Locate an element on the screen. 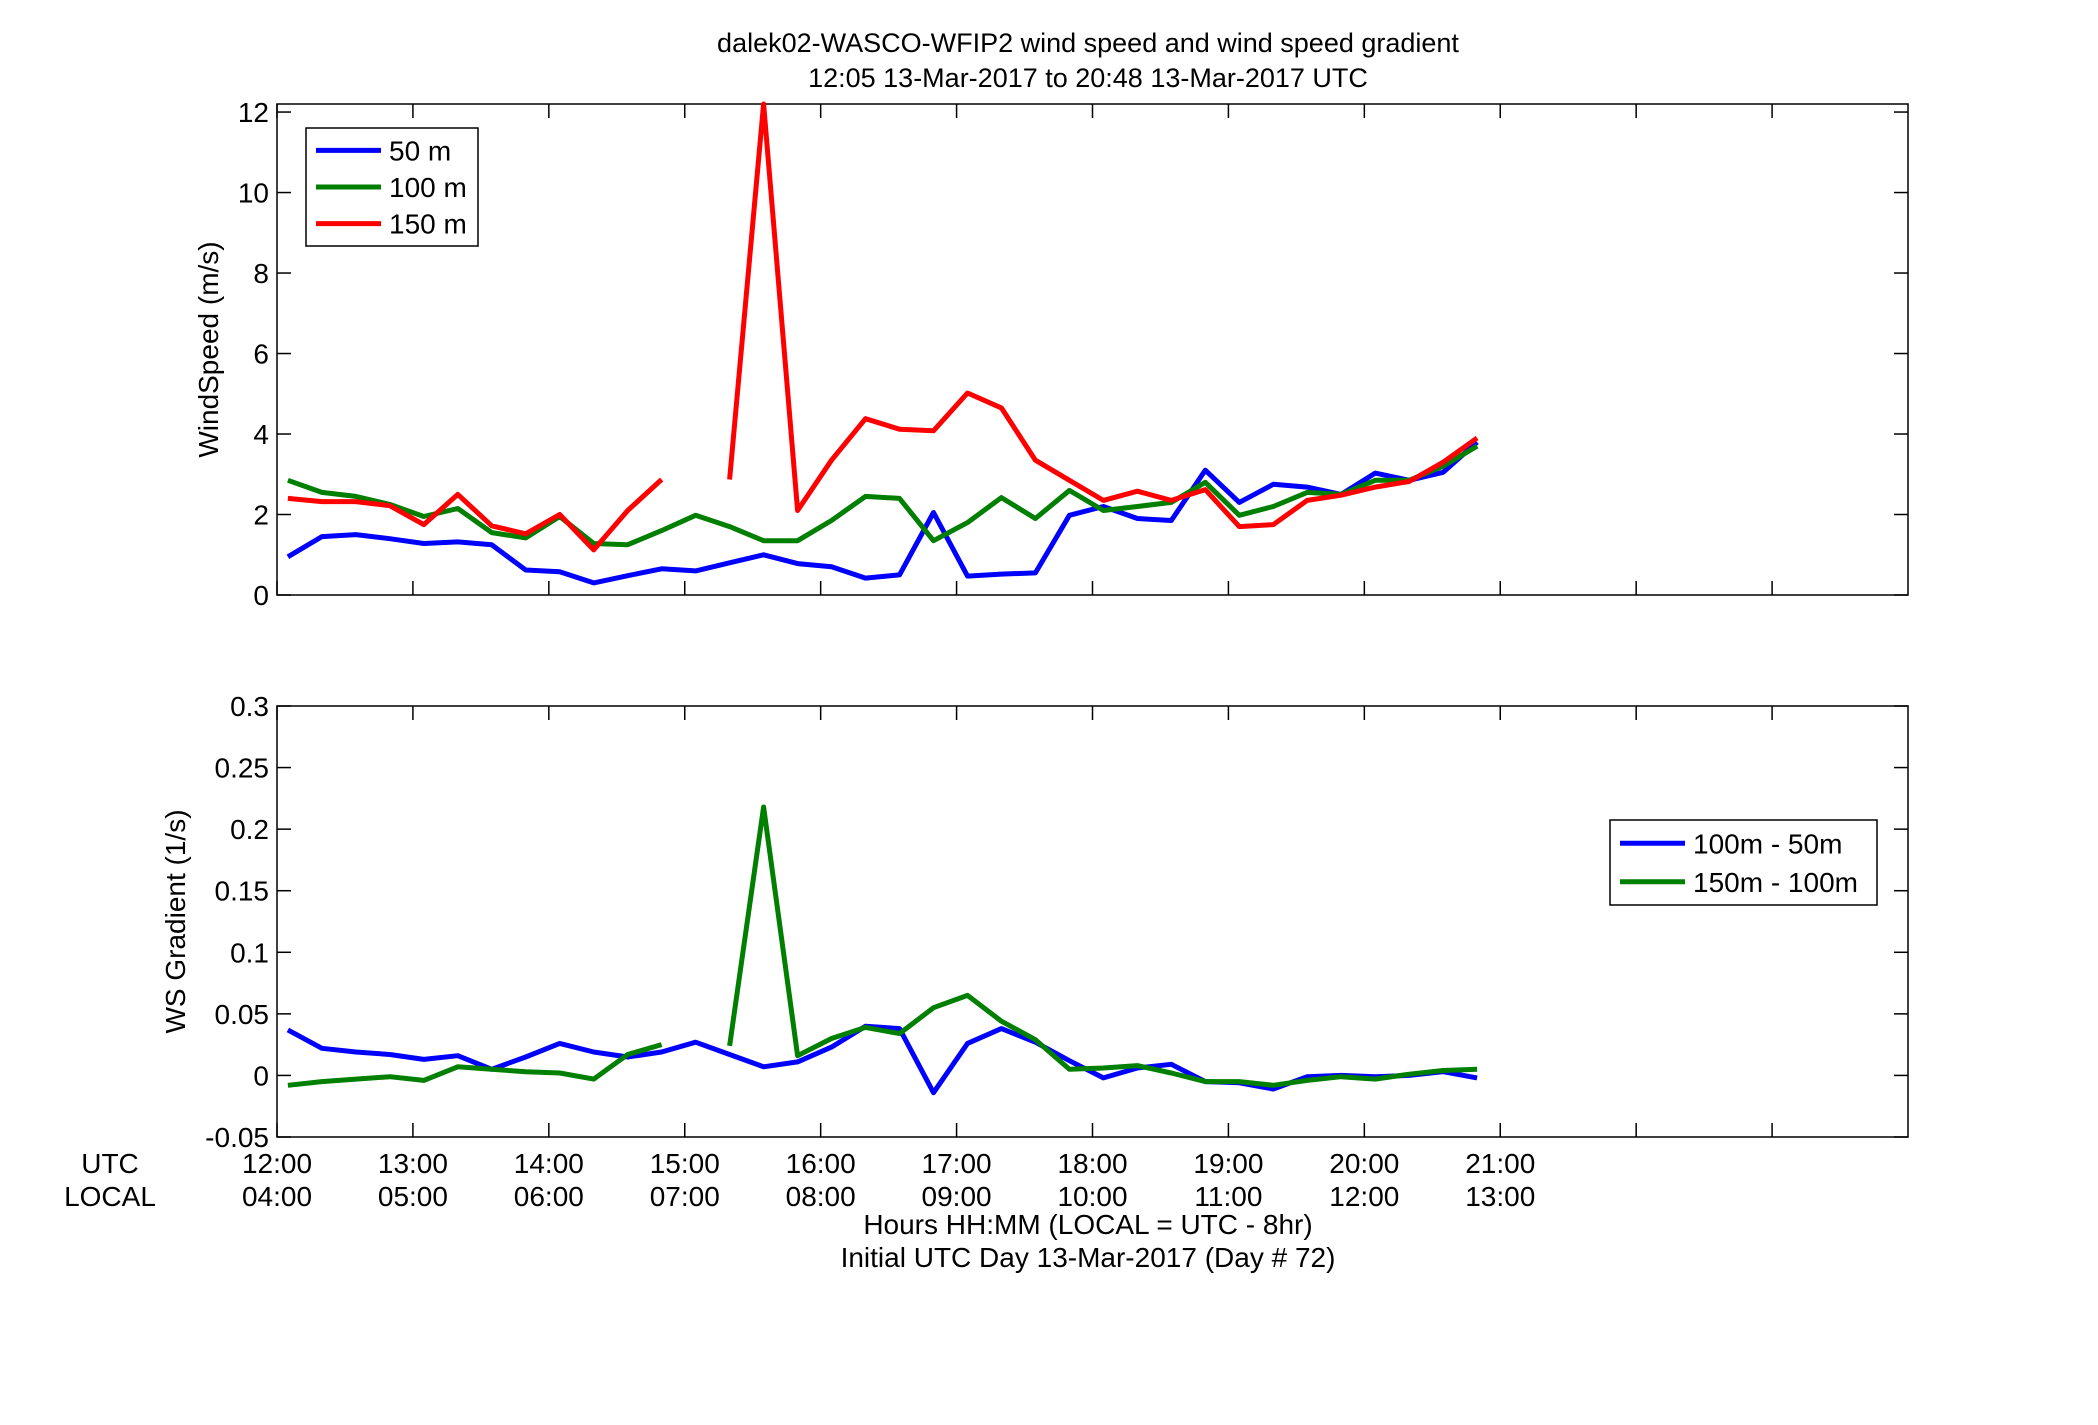 This screenshot has height=1425, width=2098. y-tick-label: 6 is located at coordinates (261, 354).